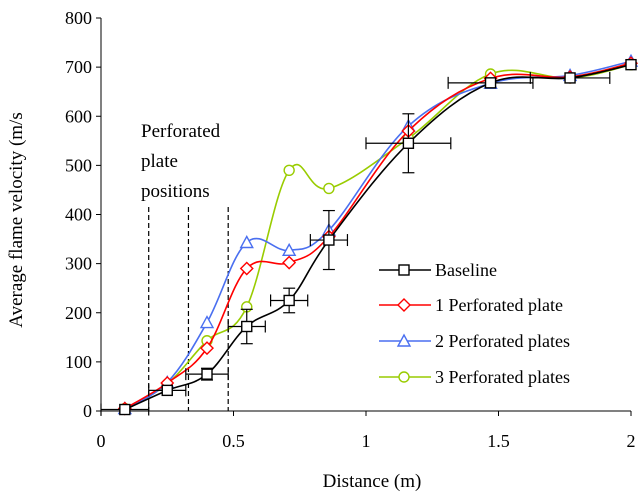 The height and width of the screenshot is (495, 641). What do you see at coordinates (498, 441) in the screenshot?
I see `x-tick-label: 1.5` at bounding box center [498, 441].